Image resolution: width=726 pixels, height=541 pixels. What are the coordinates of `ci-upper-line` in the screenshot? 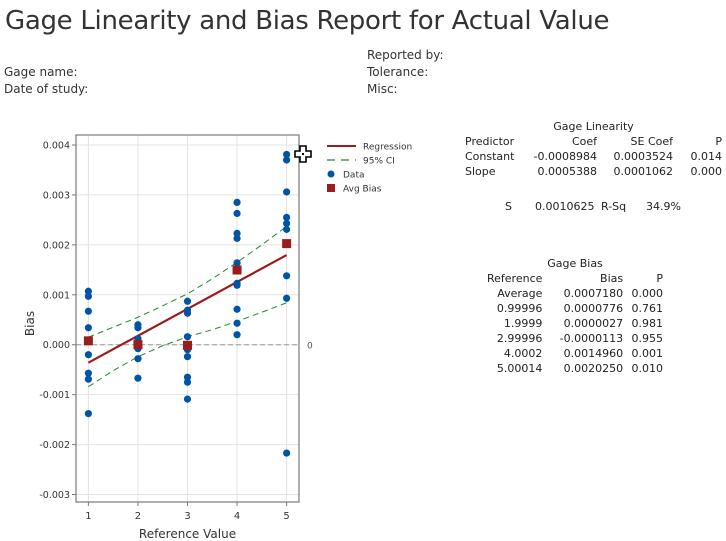 It's located at (187, 281).